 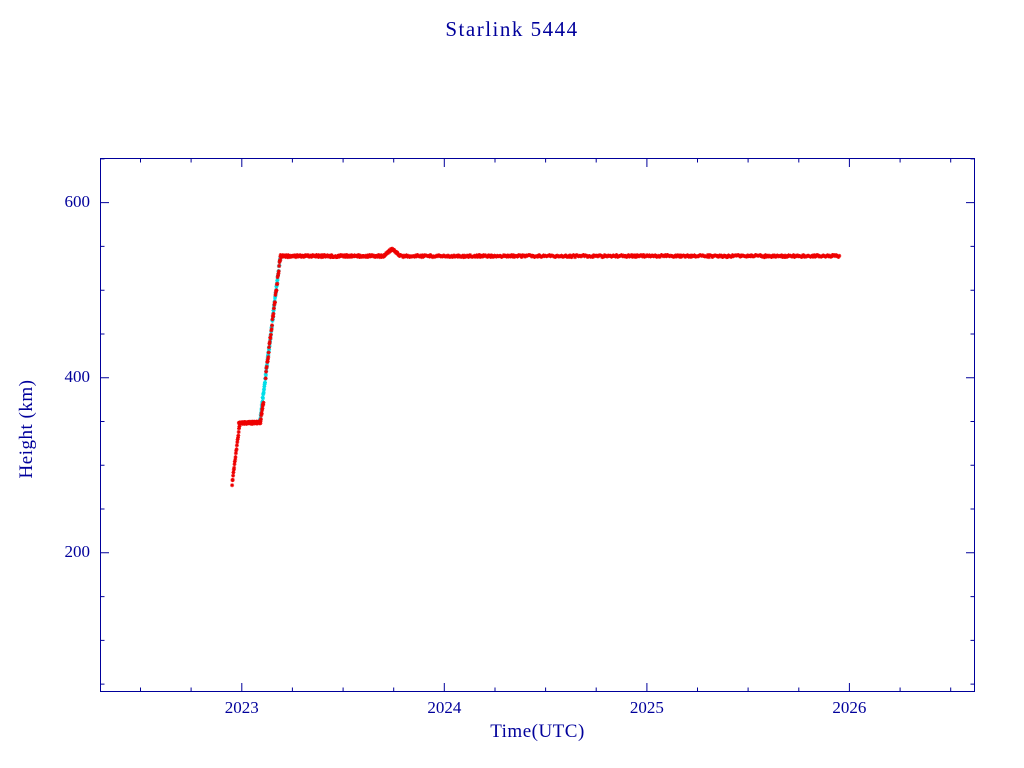 What do you see at coordinates (77, 551) in the screenshot?
I see `y-tick-label: 200` at bounding box center [77, 551].